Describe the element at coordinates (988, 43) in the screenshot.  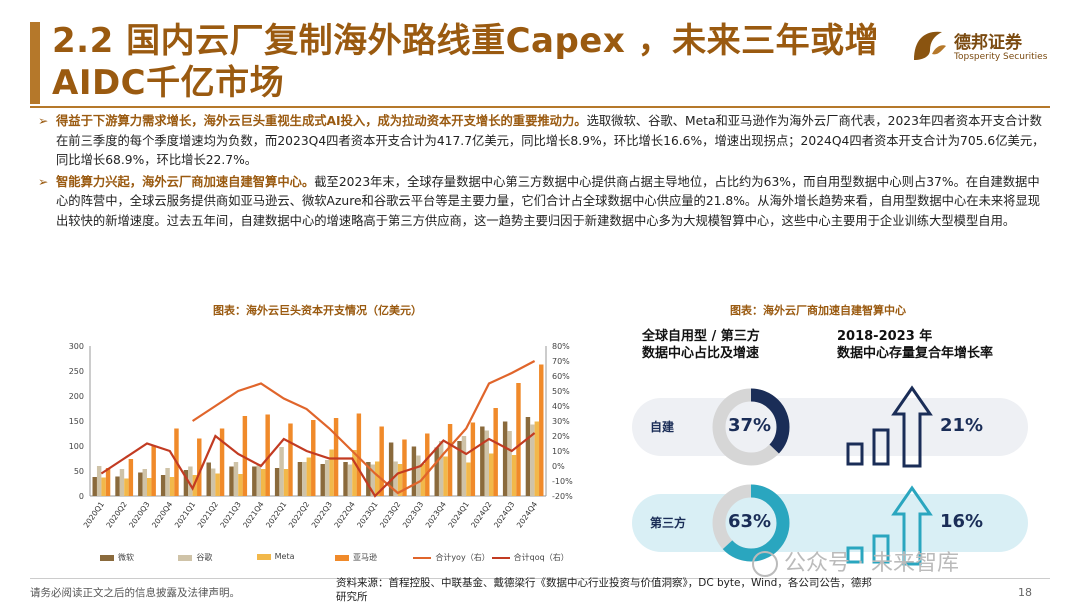
I see `company-logo-name: 德邦证券` at that location.